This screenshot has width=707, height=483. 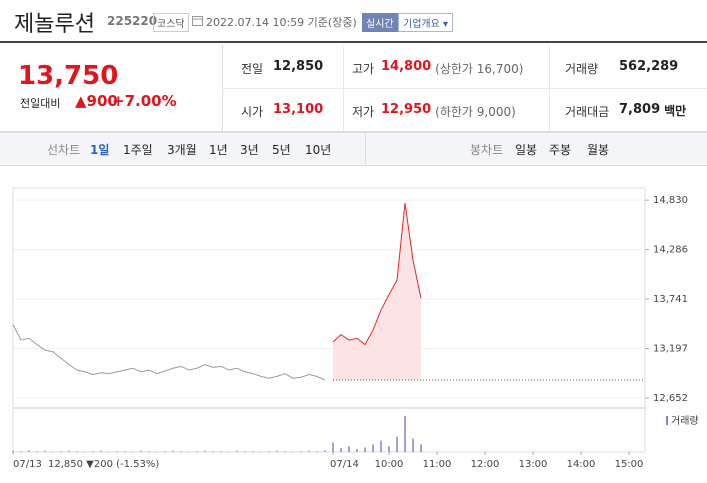 What do you see at coordinates (560, 150) in the screenshot?
I see `candle-tab: 주봉` at bounding box center [560, 150].